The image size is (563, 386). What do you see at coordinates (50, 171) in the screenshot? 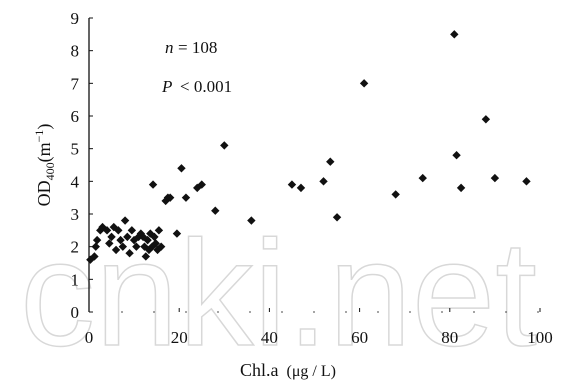
I see `y-axis-title-sub: 400` at bounding box center [50, 171].